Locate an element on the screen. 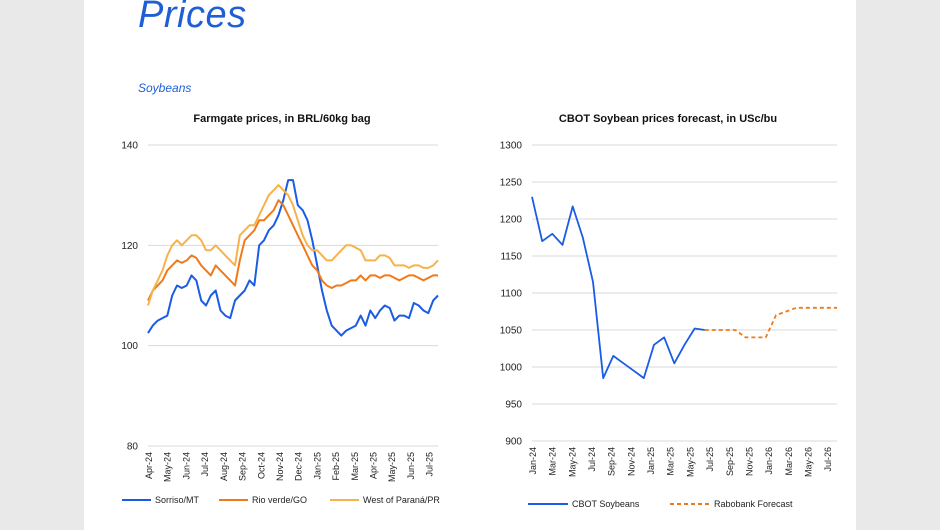 The width and height of the screenshot is (940, 530). y-tick-label: 1100 is located at coordinates (511, 294).